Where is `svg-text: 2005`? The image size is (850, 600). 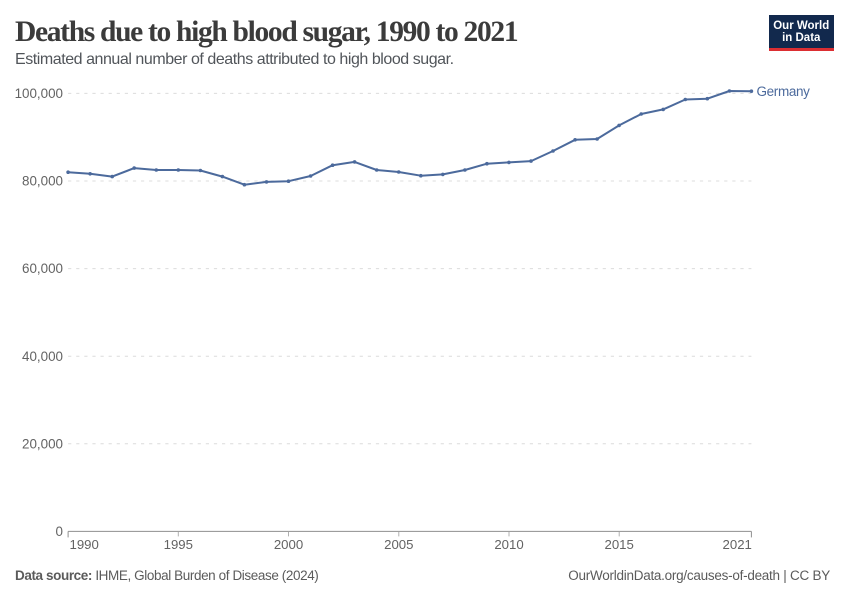 svg-text: 2005 is located at coordinates (398, 544).